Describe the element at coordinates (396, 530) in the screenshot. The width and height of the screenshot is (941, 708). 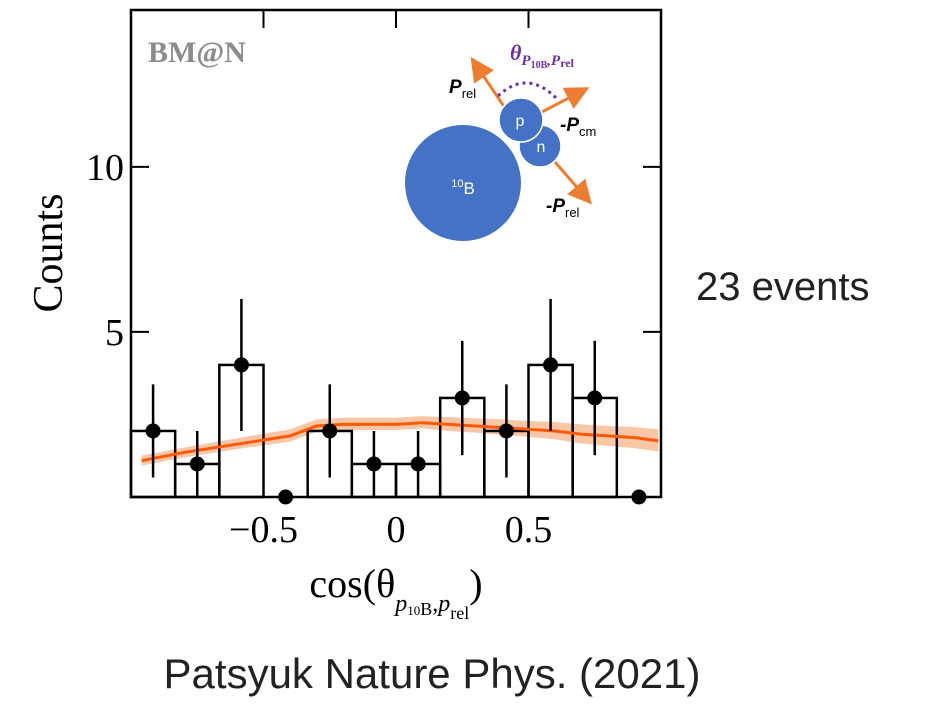
I see `x-tick-label: 0` at that location.